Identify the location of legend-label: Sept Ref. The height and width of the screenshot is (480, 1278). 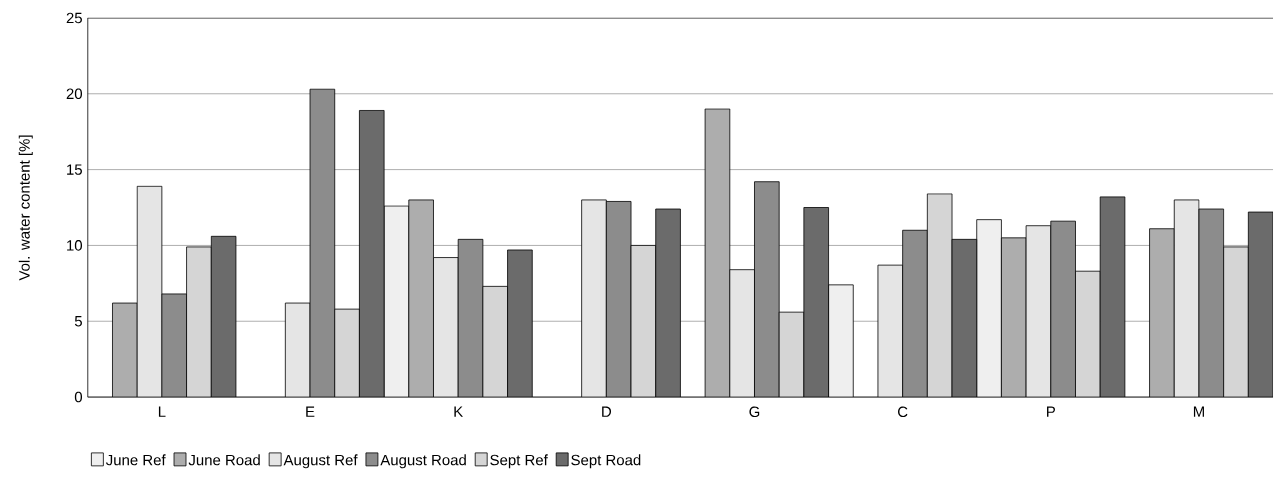
(519, 461).